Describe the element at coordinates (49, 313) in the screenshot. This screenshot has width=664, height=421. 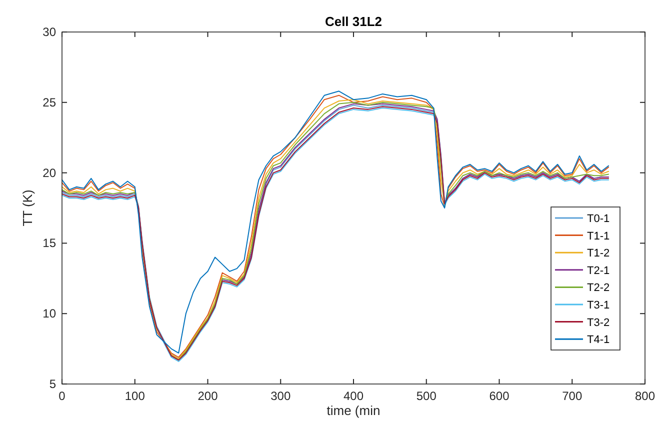
I see `y-tick-label: 10` at that location.